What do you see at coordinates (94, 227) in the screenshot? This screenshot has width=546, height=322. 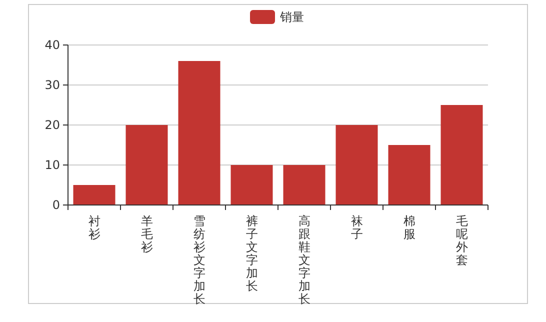 I see `x-tick-label: 衬衫` at bounding box center [94, 227].